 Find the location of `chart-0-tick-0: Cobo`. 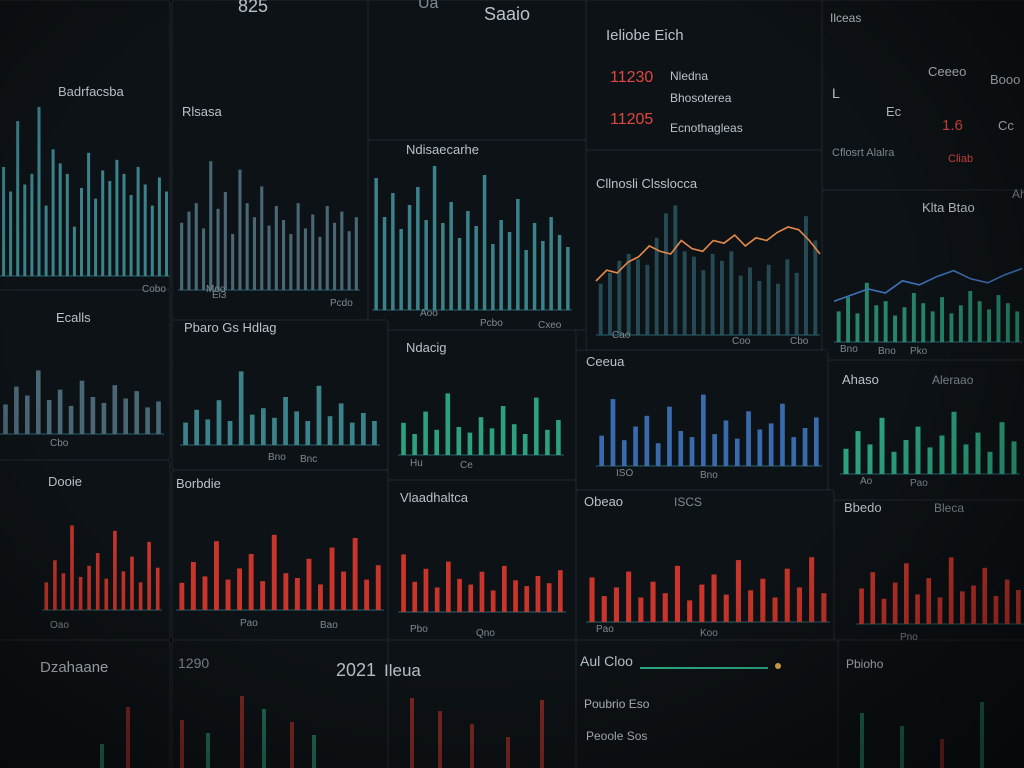

chart-0-tick-0: Cobo is located at coordinates (154, 289).